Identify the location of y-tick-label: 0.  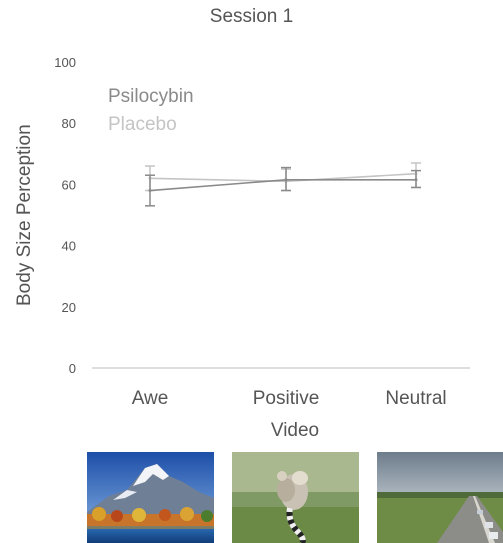
(72, 368).